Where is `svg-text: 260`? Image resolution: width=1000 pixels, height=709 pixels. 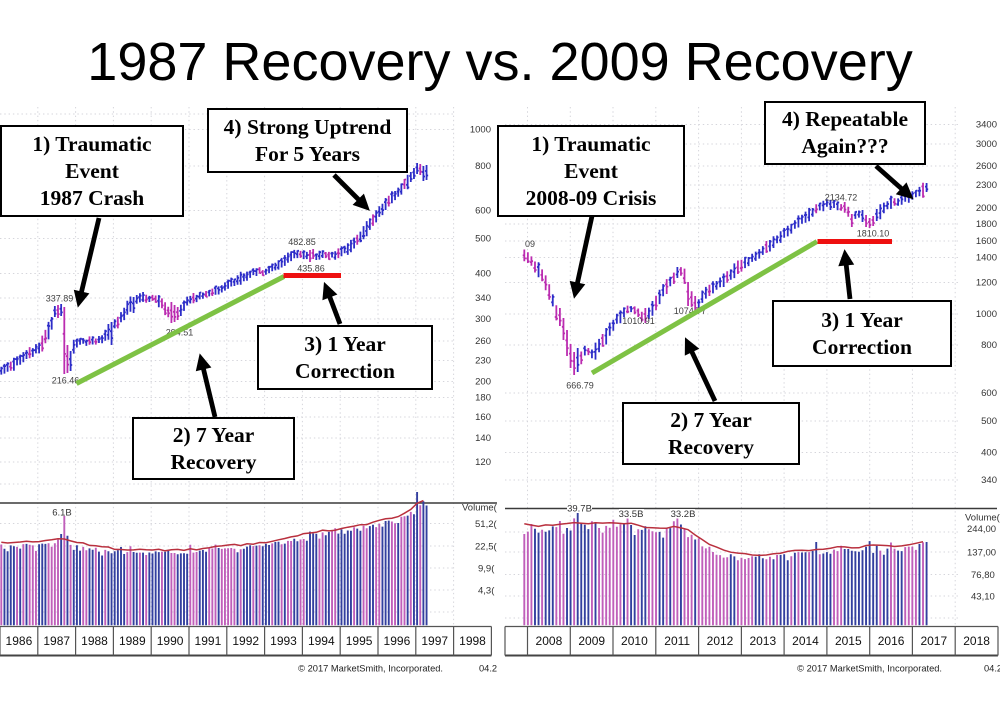 svg-text: 260 is located at coordinates (483, 341).